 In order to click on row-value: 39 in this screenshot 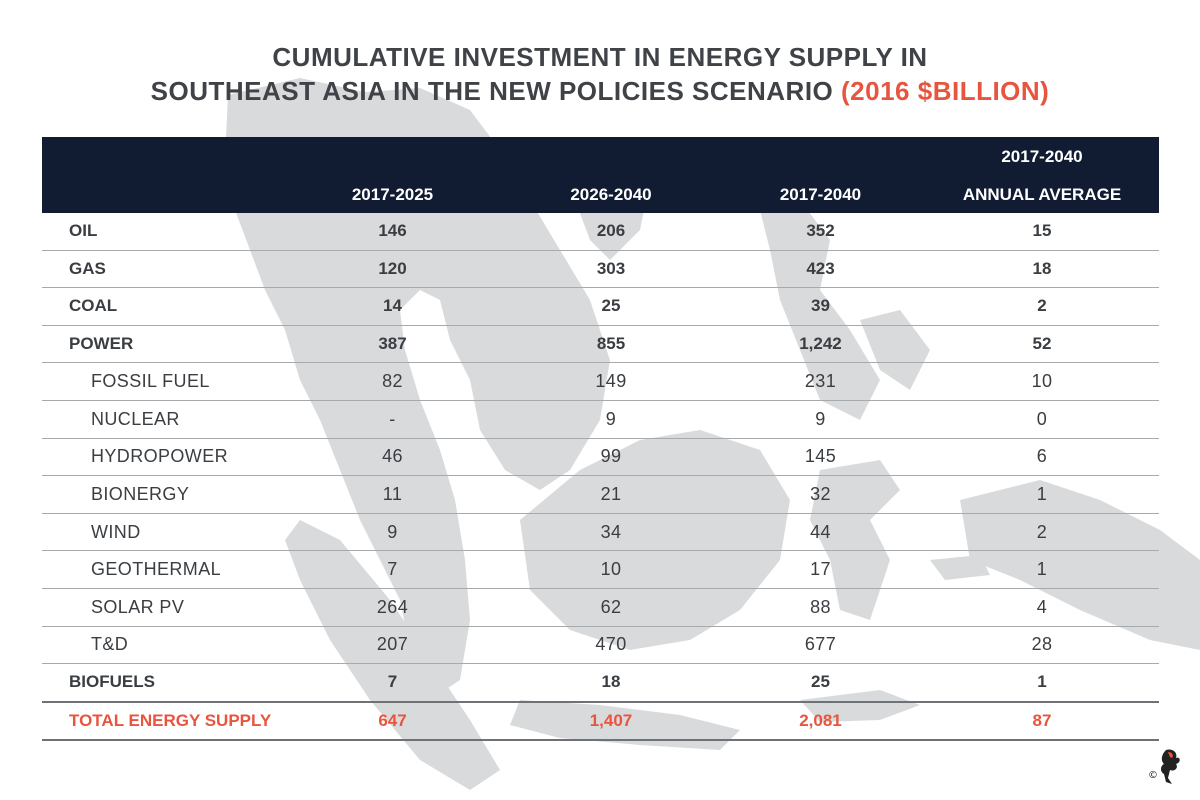, I will do `click(820, 306)`.